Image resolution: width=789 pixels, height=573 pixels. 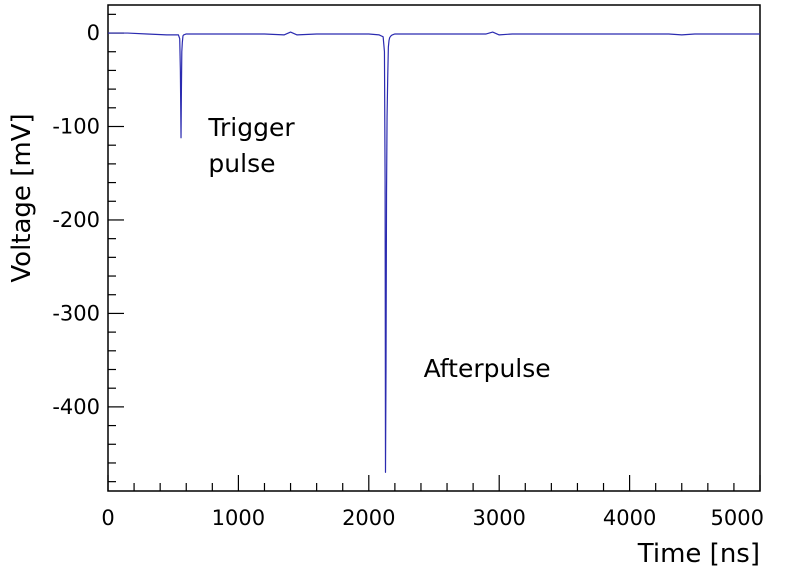 What do you see at coordinates (368, 518) in the screenshot?
I see `x-tick-label: 2000` at bounding box center [368, 518].